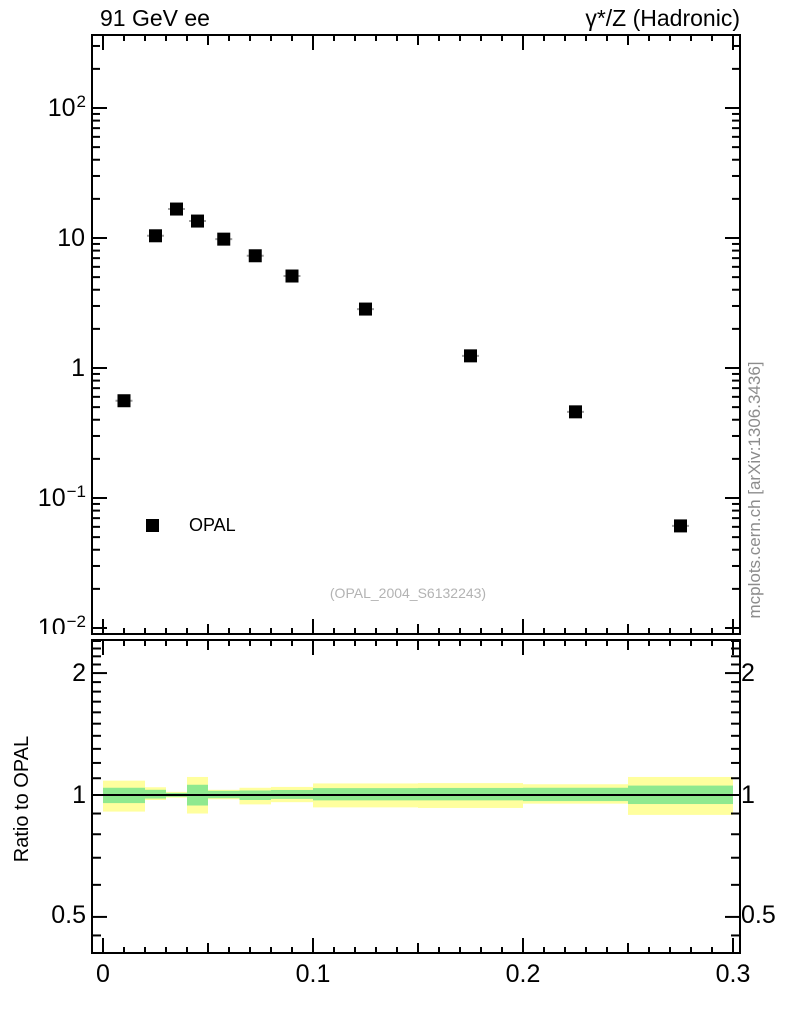 Image resolution: width=786 pixels, height=1024 pixels. What do you see at coordinates (78, 368) in the screenshot?
I see `y-tick-label-1: 1` at bounding box center [78, 368].